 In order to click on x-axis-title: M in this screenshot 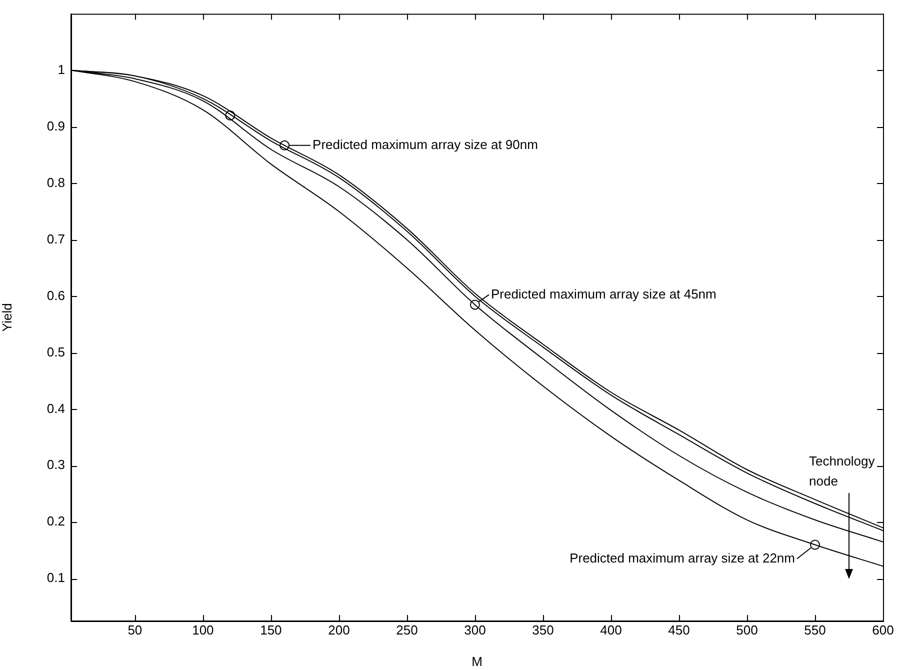, I will do `click(477, 661)`.